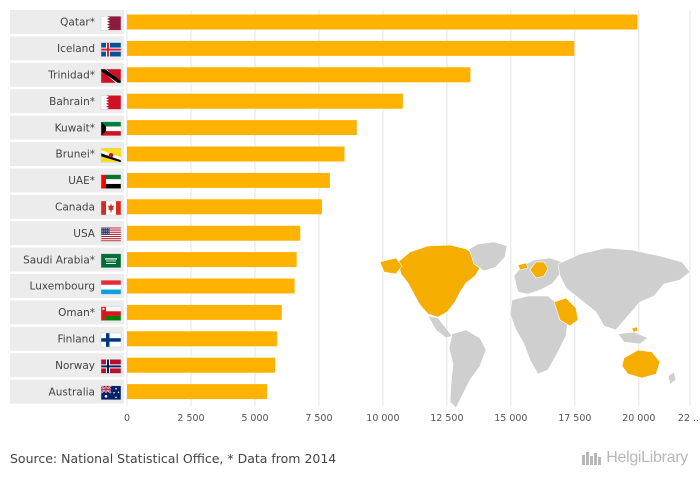 The height and width of the screenshot is (483, 700). Describe the element at coordinates (76, 340) in the screenshot. I see `category-label: Finland` at that location.